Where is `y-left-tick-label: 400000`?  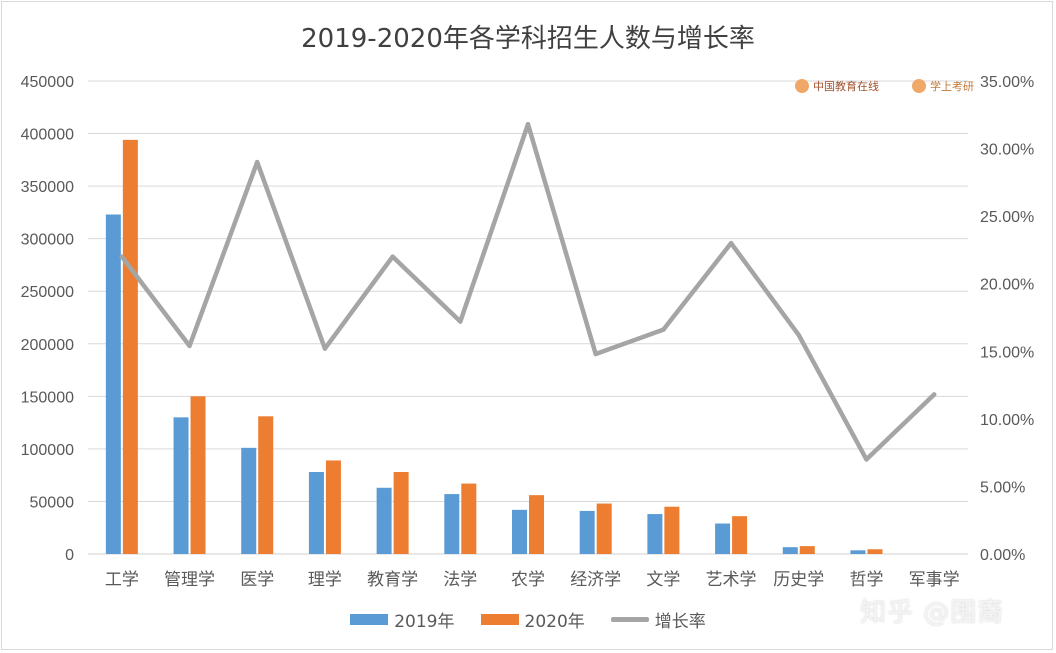
y-left-tick-label: 400000 is located at coordinates (47, 135).